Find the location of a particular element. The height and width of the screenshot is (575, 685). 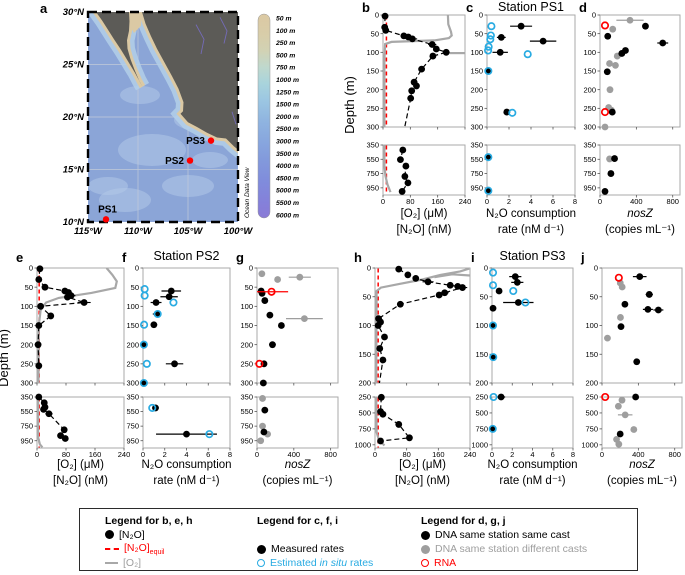

map-lon-label: 105°W is located at coordinates (189, 231).